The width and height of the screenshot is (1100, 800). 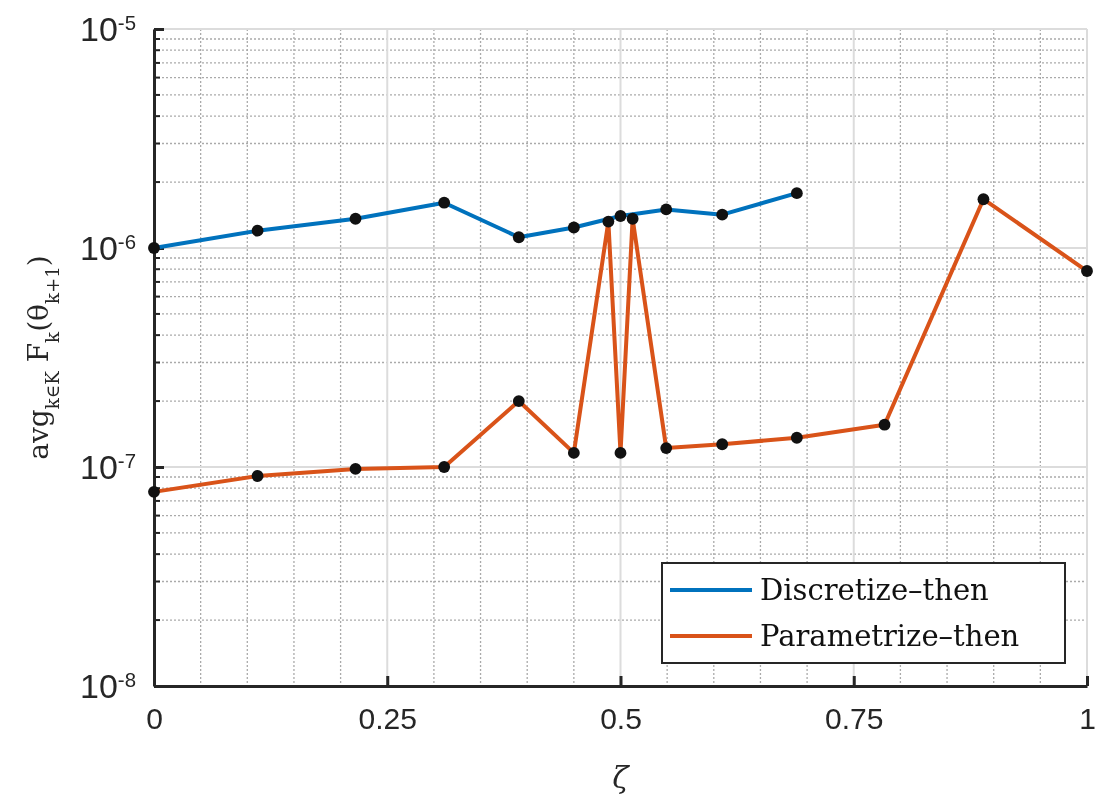 What do you see at coordinates (108, 29) in the screenshot?
I see `y-tick-label: 10$^{-5}$` at bounding box center [108, 29].